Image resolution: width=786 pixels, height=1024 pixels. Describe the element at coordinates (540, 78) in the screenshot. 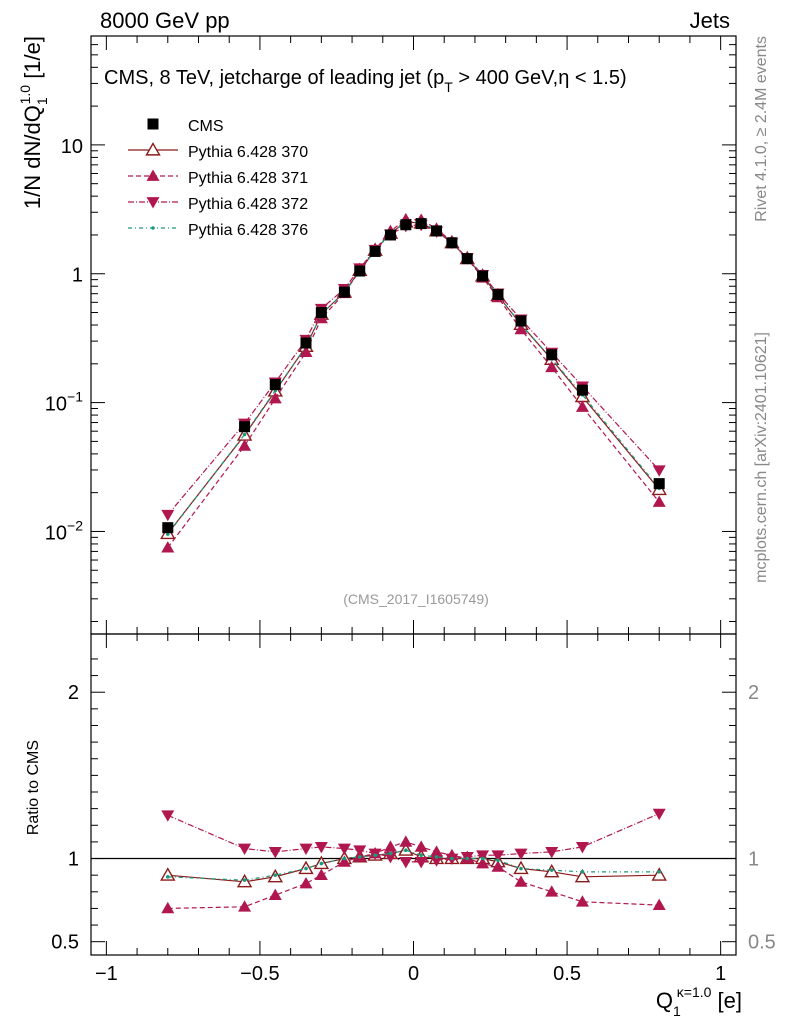

I see `title-text-end: > 400 GeV,η < 1.5)` at that location.